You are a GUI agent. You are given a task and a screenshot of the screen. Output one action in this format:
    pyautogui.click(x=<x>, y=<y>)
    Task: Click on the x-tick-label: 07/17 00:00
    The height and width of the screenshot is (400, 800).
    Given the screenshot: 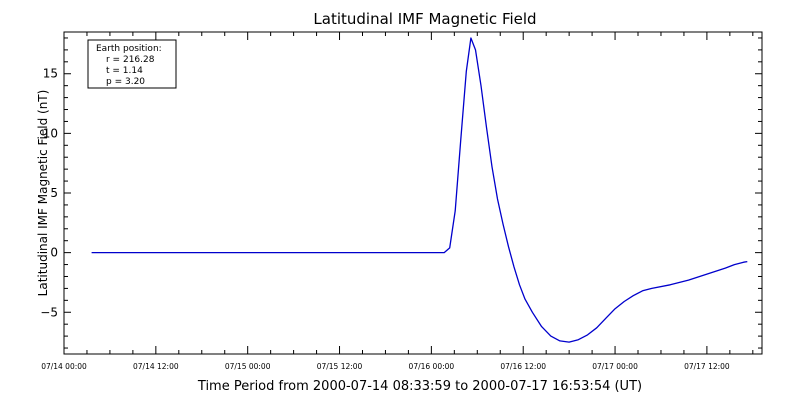 What is the action you would take?
    pyautogui.click(x=615, y=366)
    